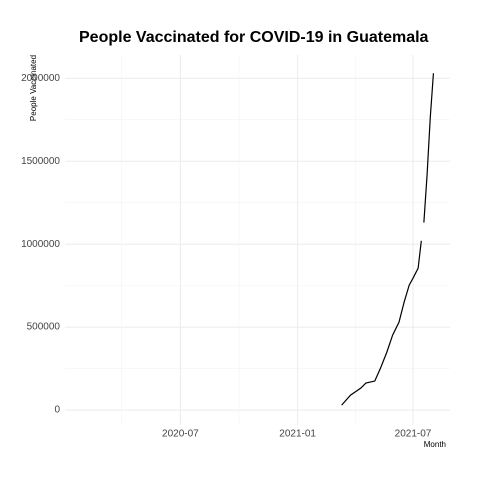 The height and width of the screenshot is (480, 480). Describe the element at coordinates (33, 88) in the screenshot. I see `y-axis-label: People Vaccinated` at that location.